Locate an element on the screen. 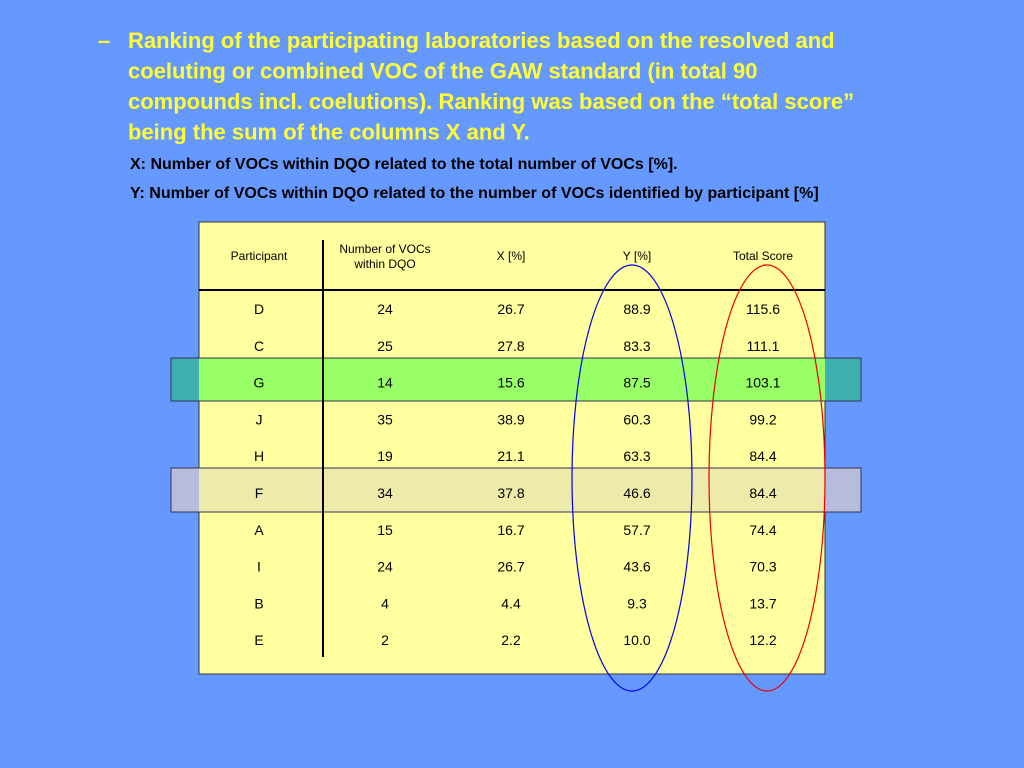  table-cell: 4 is located at coordinates (385, 603).